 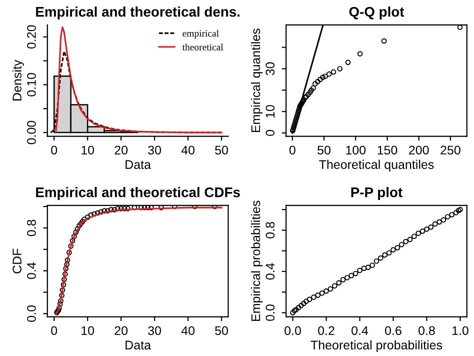 I want to click on y-axis-title: Empirical quantiles, so click(x=256, y=80).